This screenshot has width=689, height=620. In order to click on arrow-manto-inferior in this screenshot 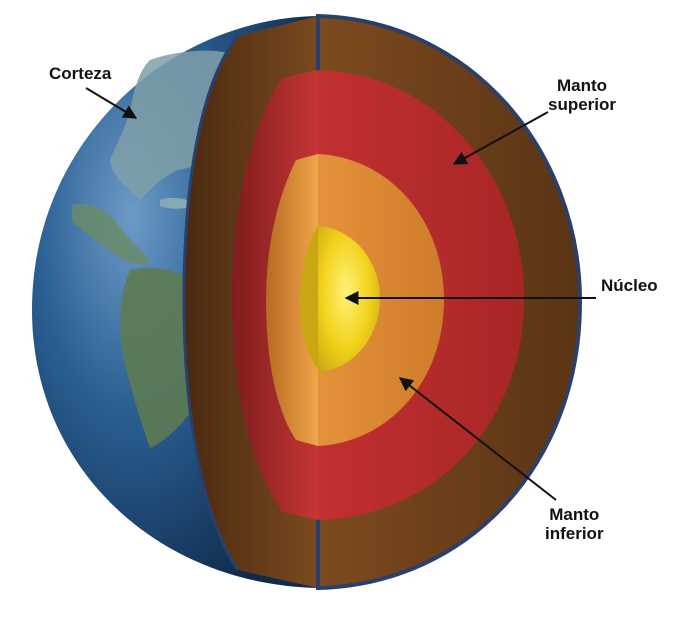, I will do `click(477, 439)`.